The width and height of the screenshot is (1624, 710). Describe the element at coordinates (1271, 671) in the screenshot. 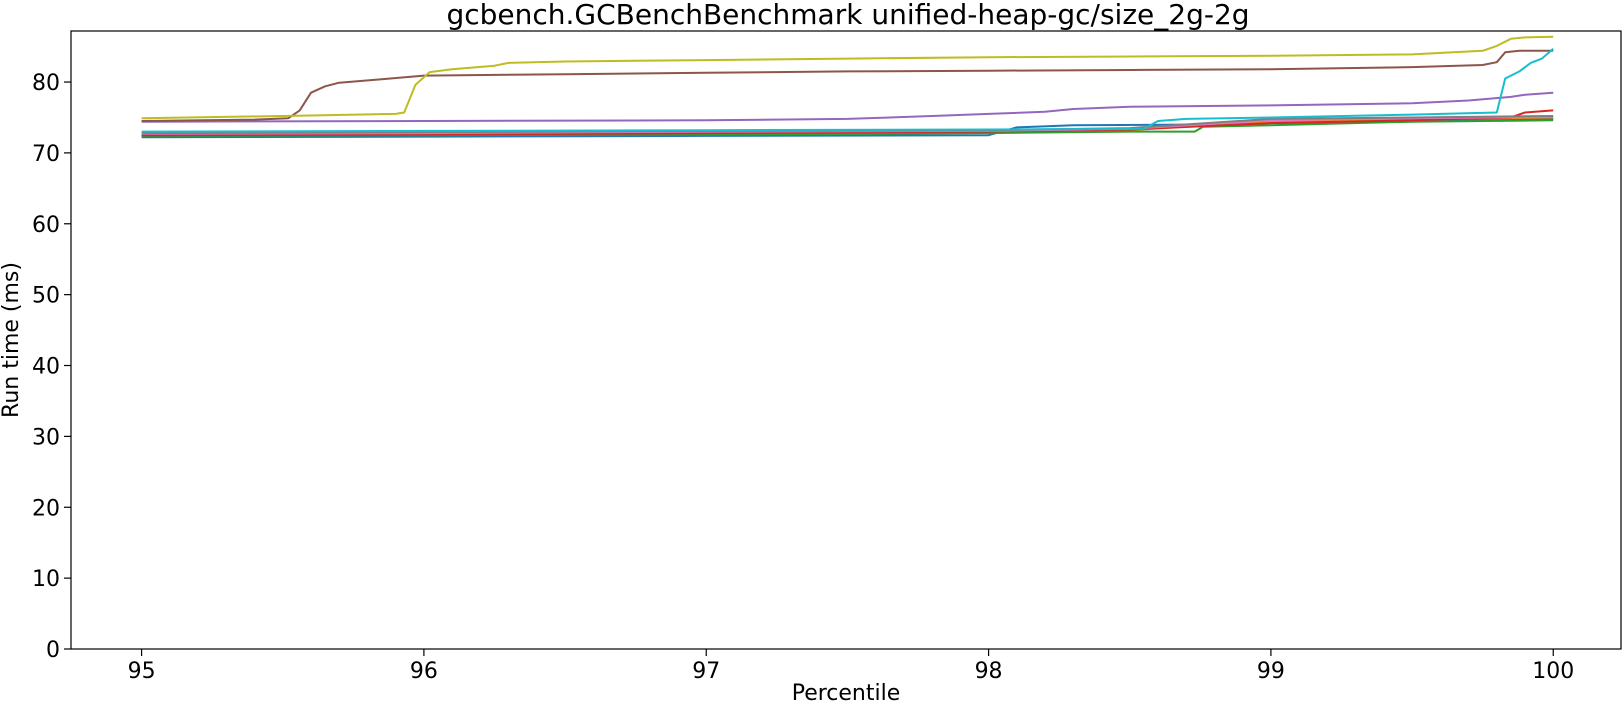

I see `x-tick-label: 99` at that location.